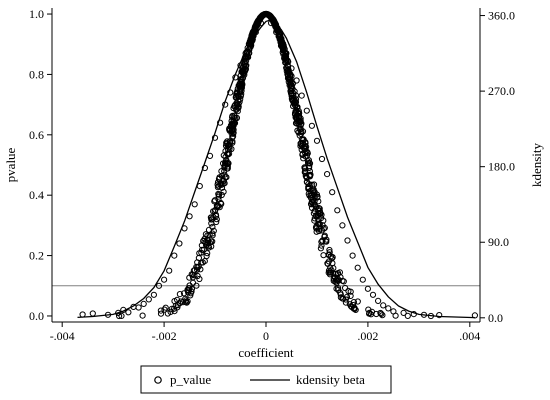  I want to click on y2-tick-label: 360.0, so click(501, 16).